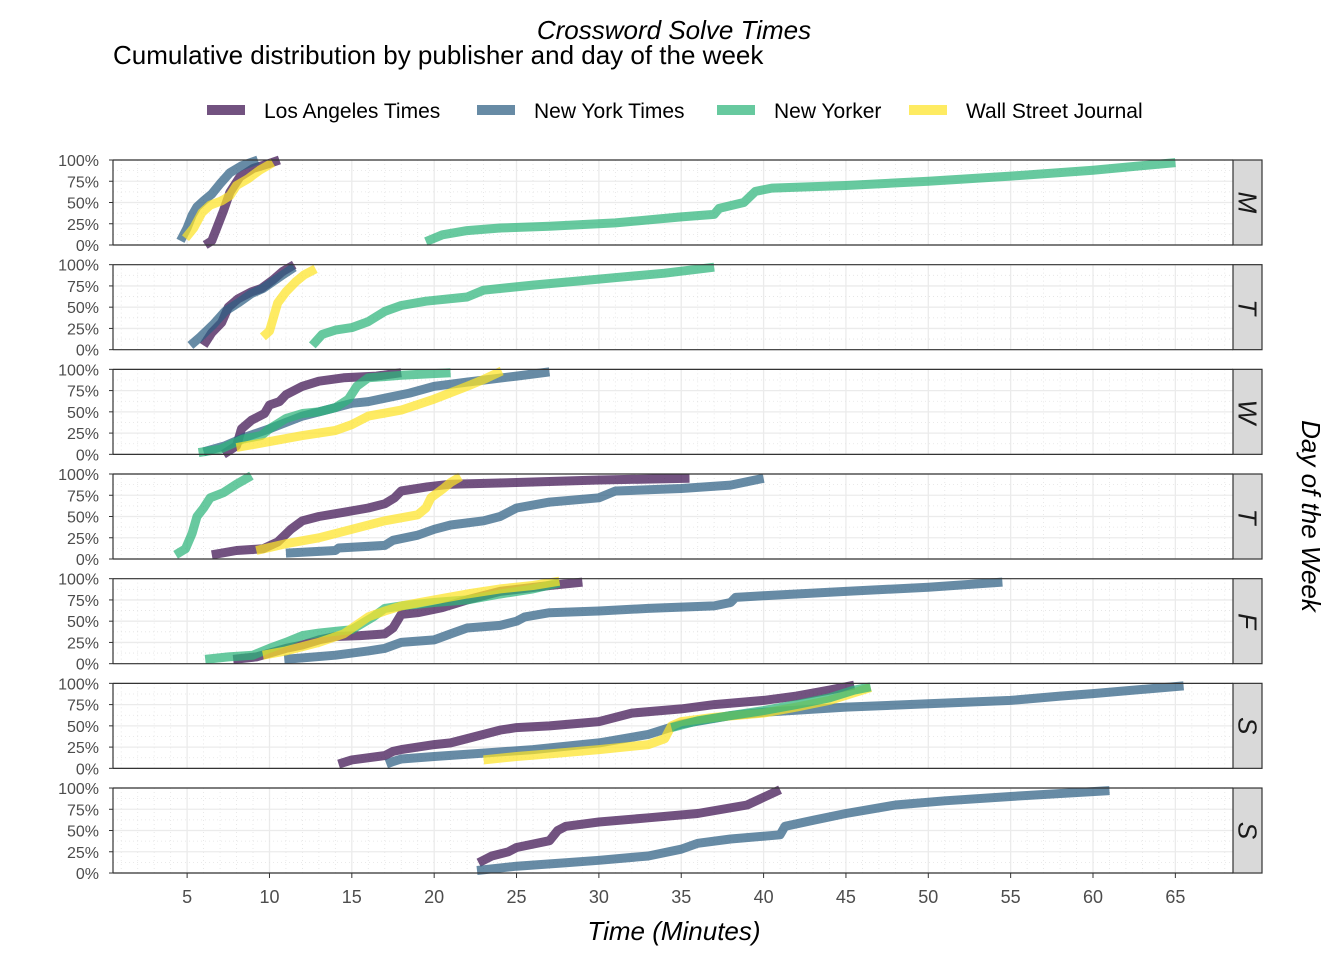 The image size is (1344, 960). I want to click on legend-item: Wall Street Journal, so click(1026, 111).